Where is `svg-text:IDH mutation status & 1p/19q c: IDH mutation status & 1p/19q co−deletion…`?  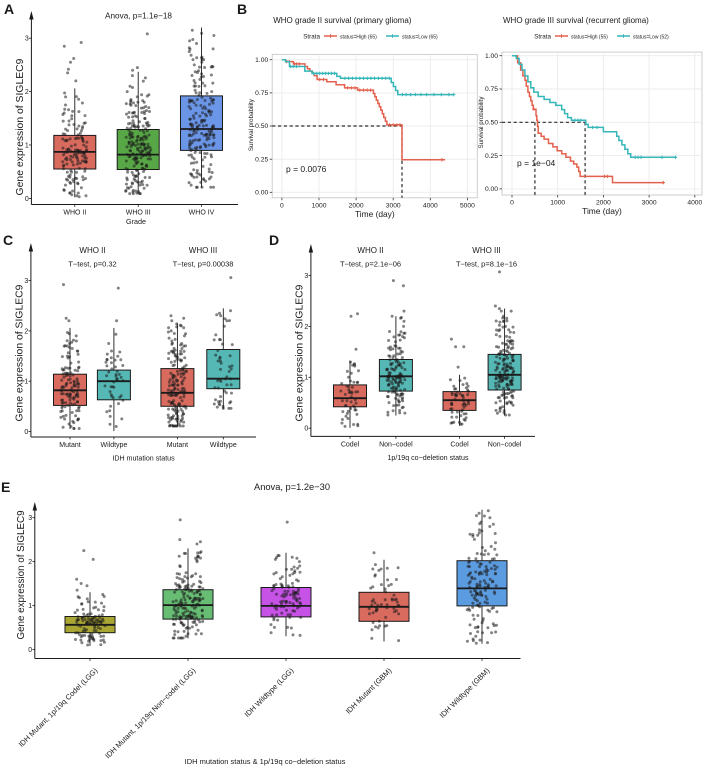
svg-text:IDH mutation status & 1p/19q c: IDH mutation status & 1p/19q co−deletion… is located at coordinates (265, 761).